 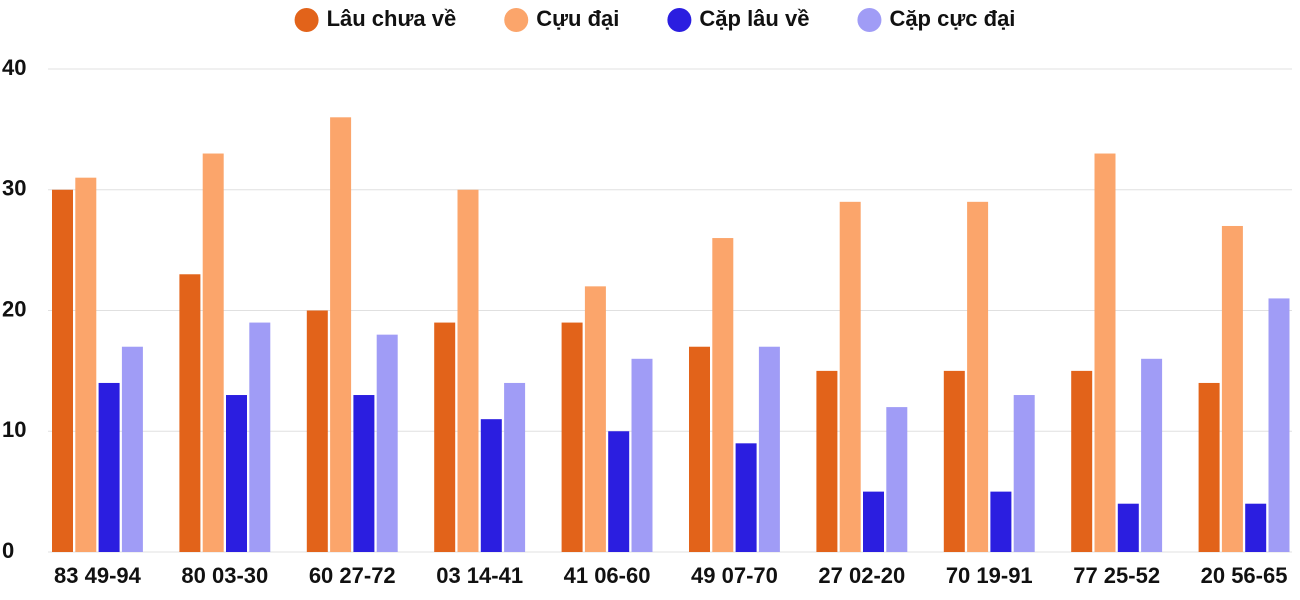 What do you see at coordinates (224, 575) in the screenshot?
I see `x-tick-label: 80 03-30` at bounding box center [224, 575].